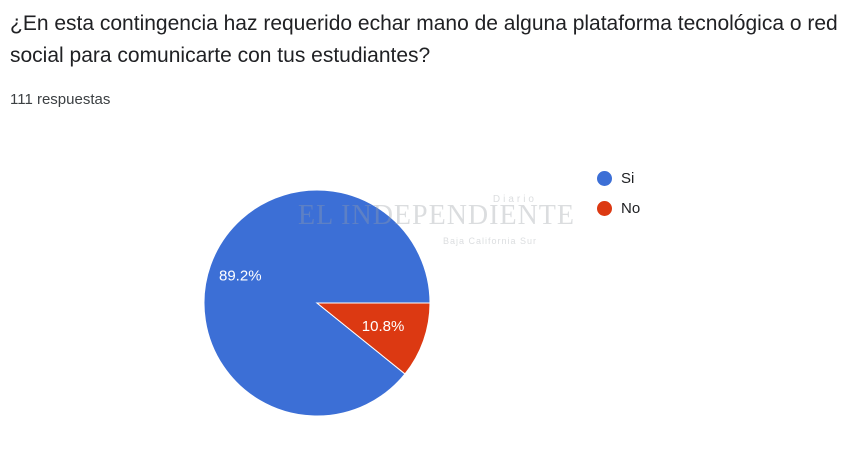  What do you see at coordinates (618, 208) in the screenshot?
I see `legend-item-no: No` at bounding box center [618, 208].